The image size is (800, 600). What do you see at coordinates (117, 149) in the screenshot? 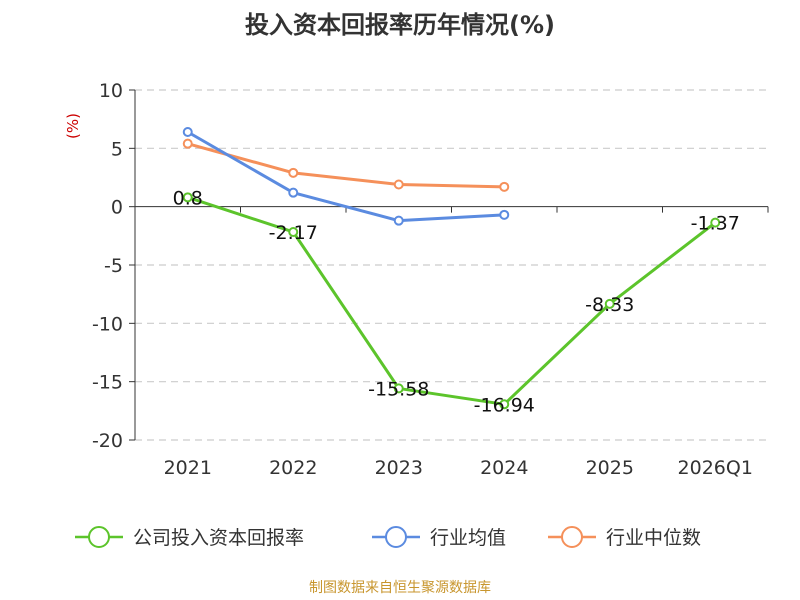
I see `y-tick-label: 5` at bounding box center [117, 149].